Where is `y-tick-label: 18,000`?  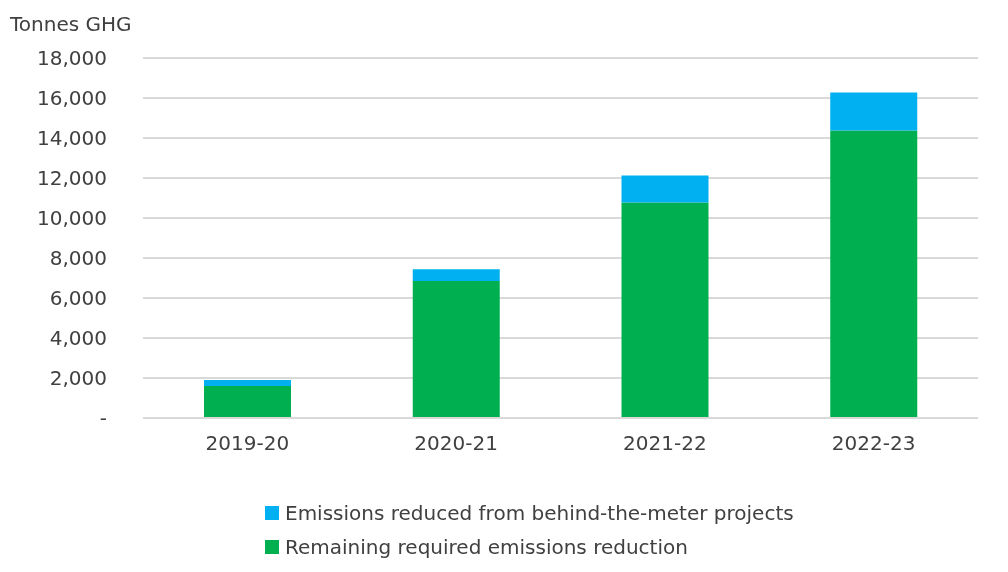
y-tick-label: 18,000 is located at coordinates (72, 58).